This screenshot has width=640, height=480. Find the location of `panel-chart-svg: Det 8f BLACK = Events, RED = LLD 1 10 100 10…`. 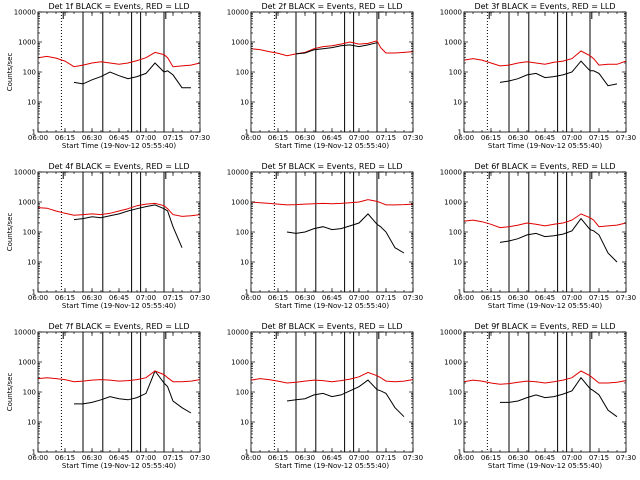

panel-chart-svg: Det 8f BLACK = Events, RED = LLD 1 10 100 10… is located at coordinates (325, 396).